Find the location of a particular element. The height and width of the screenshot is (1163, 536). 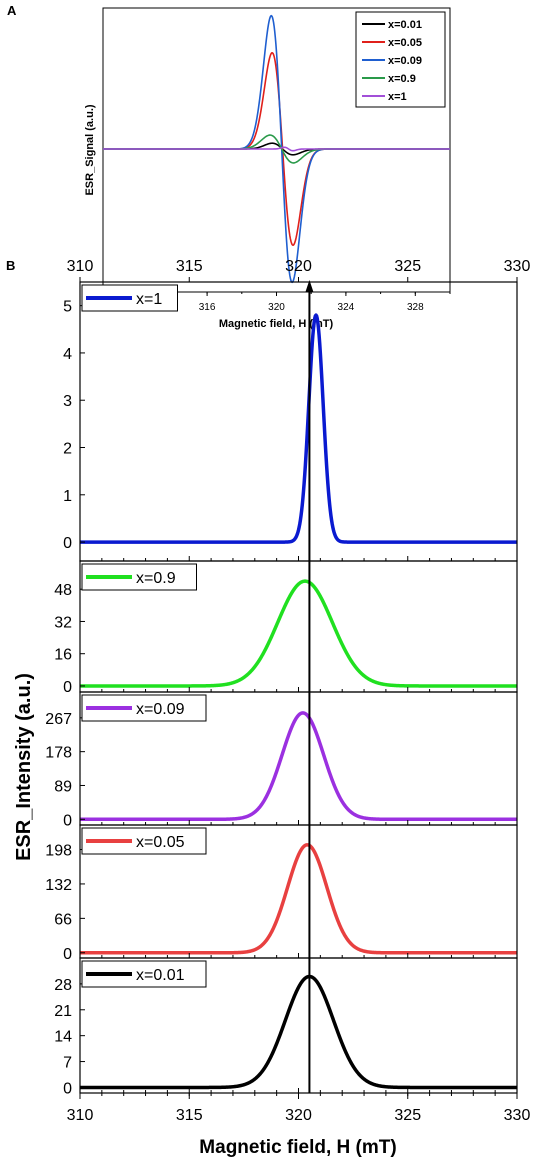

panel-b-y-tick-label: 178 is located at coordinates (58, 753).